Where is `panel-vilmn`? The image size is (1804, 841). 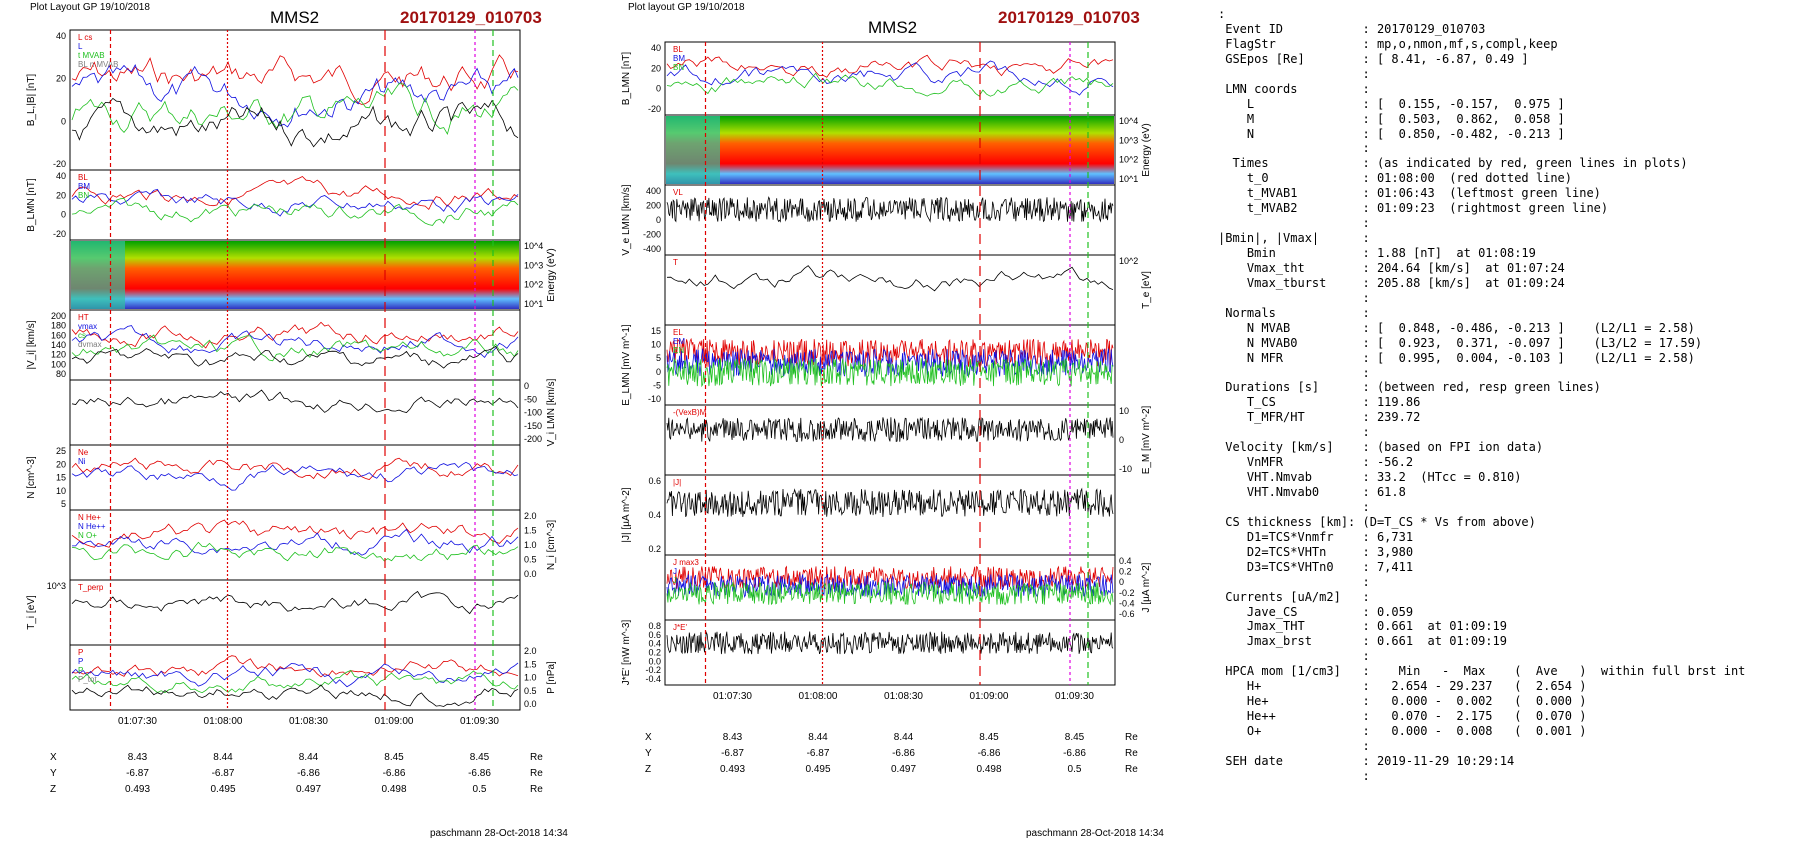
panel-vilmn is located at coordinates (295, 412).